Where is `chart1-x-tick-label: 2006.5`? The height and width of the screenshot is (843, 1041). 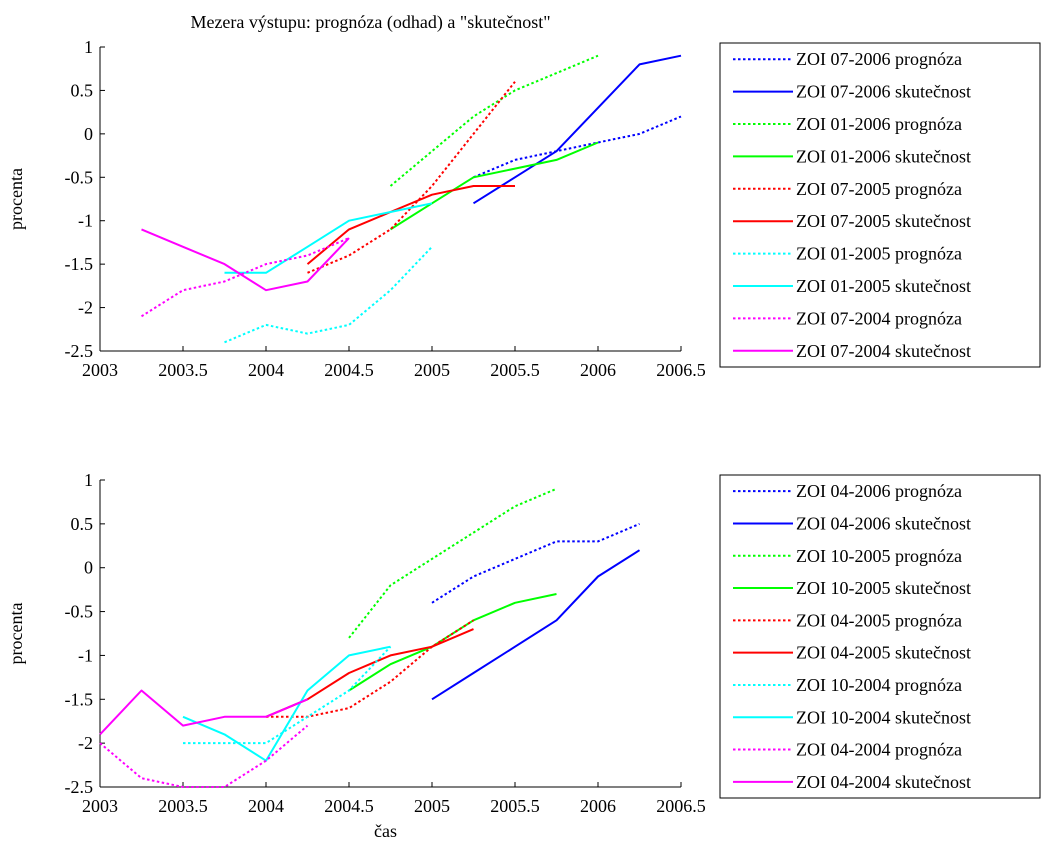
chart1-x-tick-label: 2006.5 is located at coordinates (681, 370).